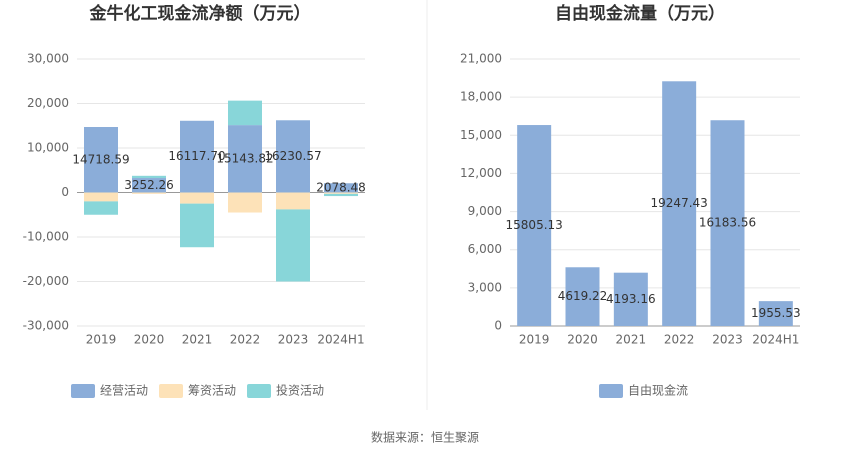  I want to click on legend-label: 自由现金流, so click(658, 390).